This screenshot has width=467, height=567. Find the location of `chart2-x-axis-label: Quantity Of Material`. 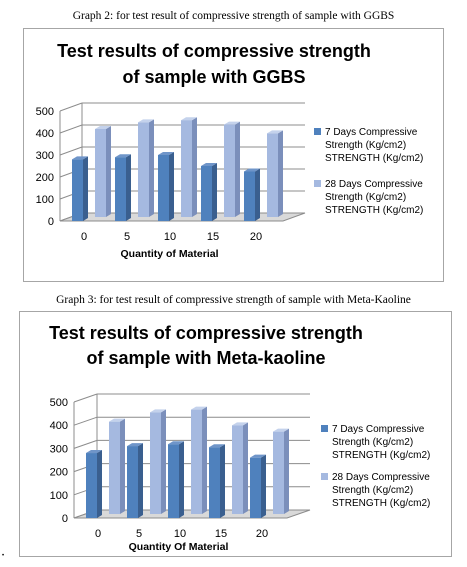

chart2-x-axis-label: Quantity Of Material is located at coordinates (179, 547).